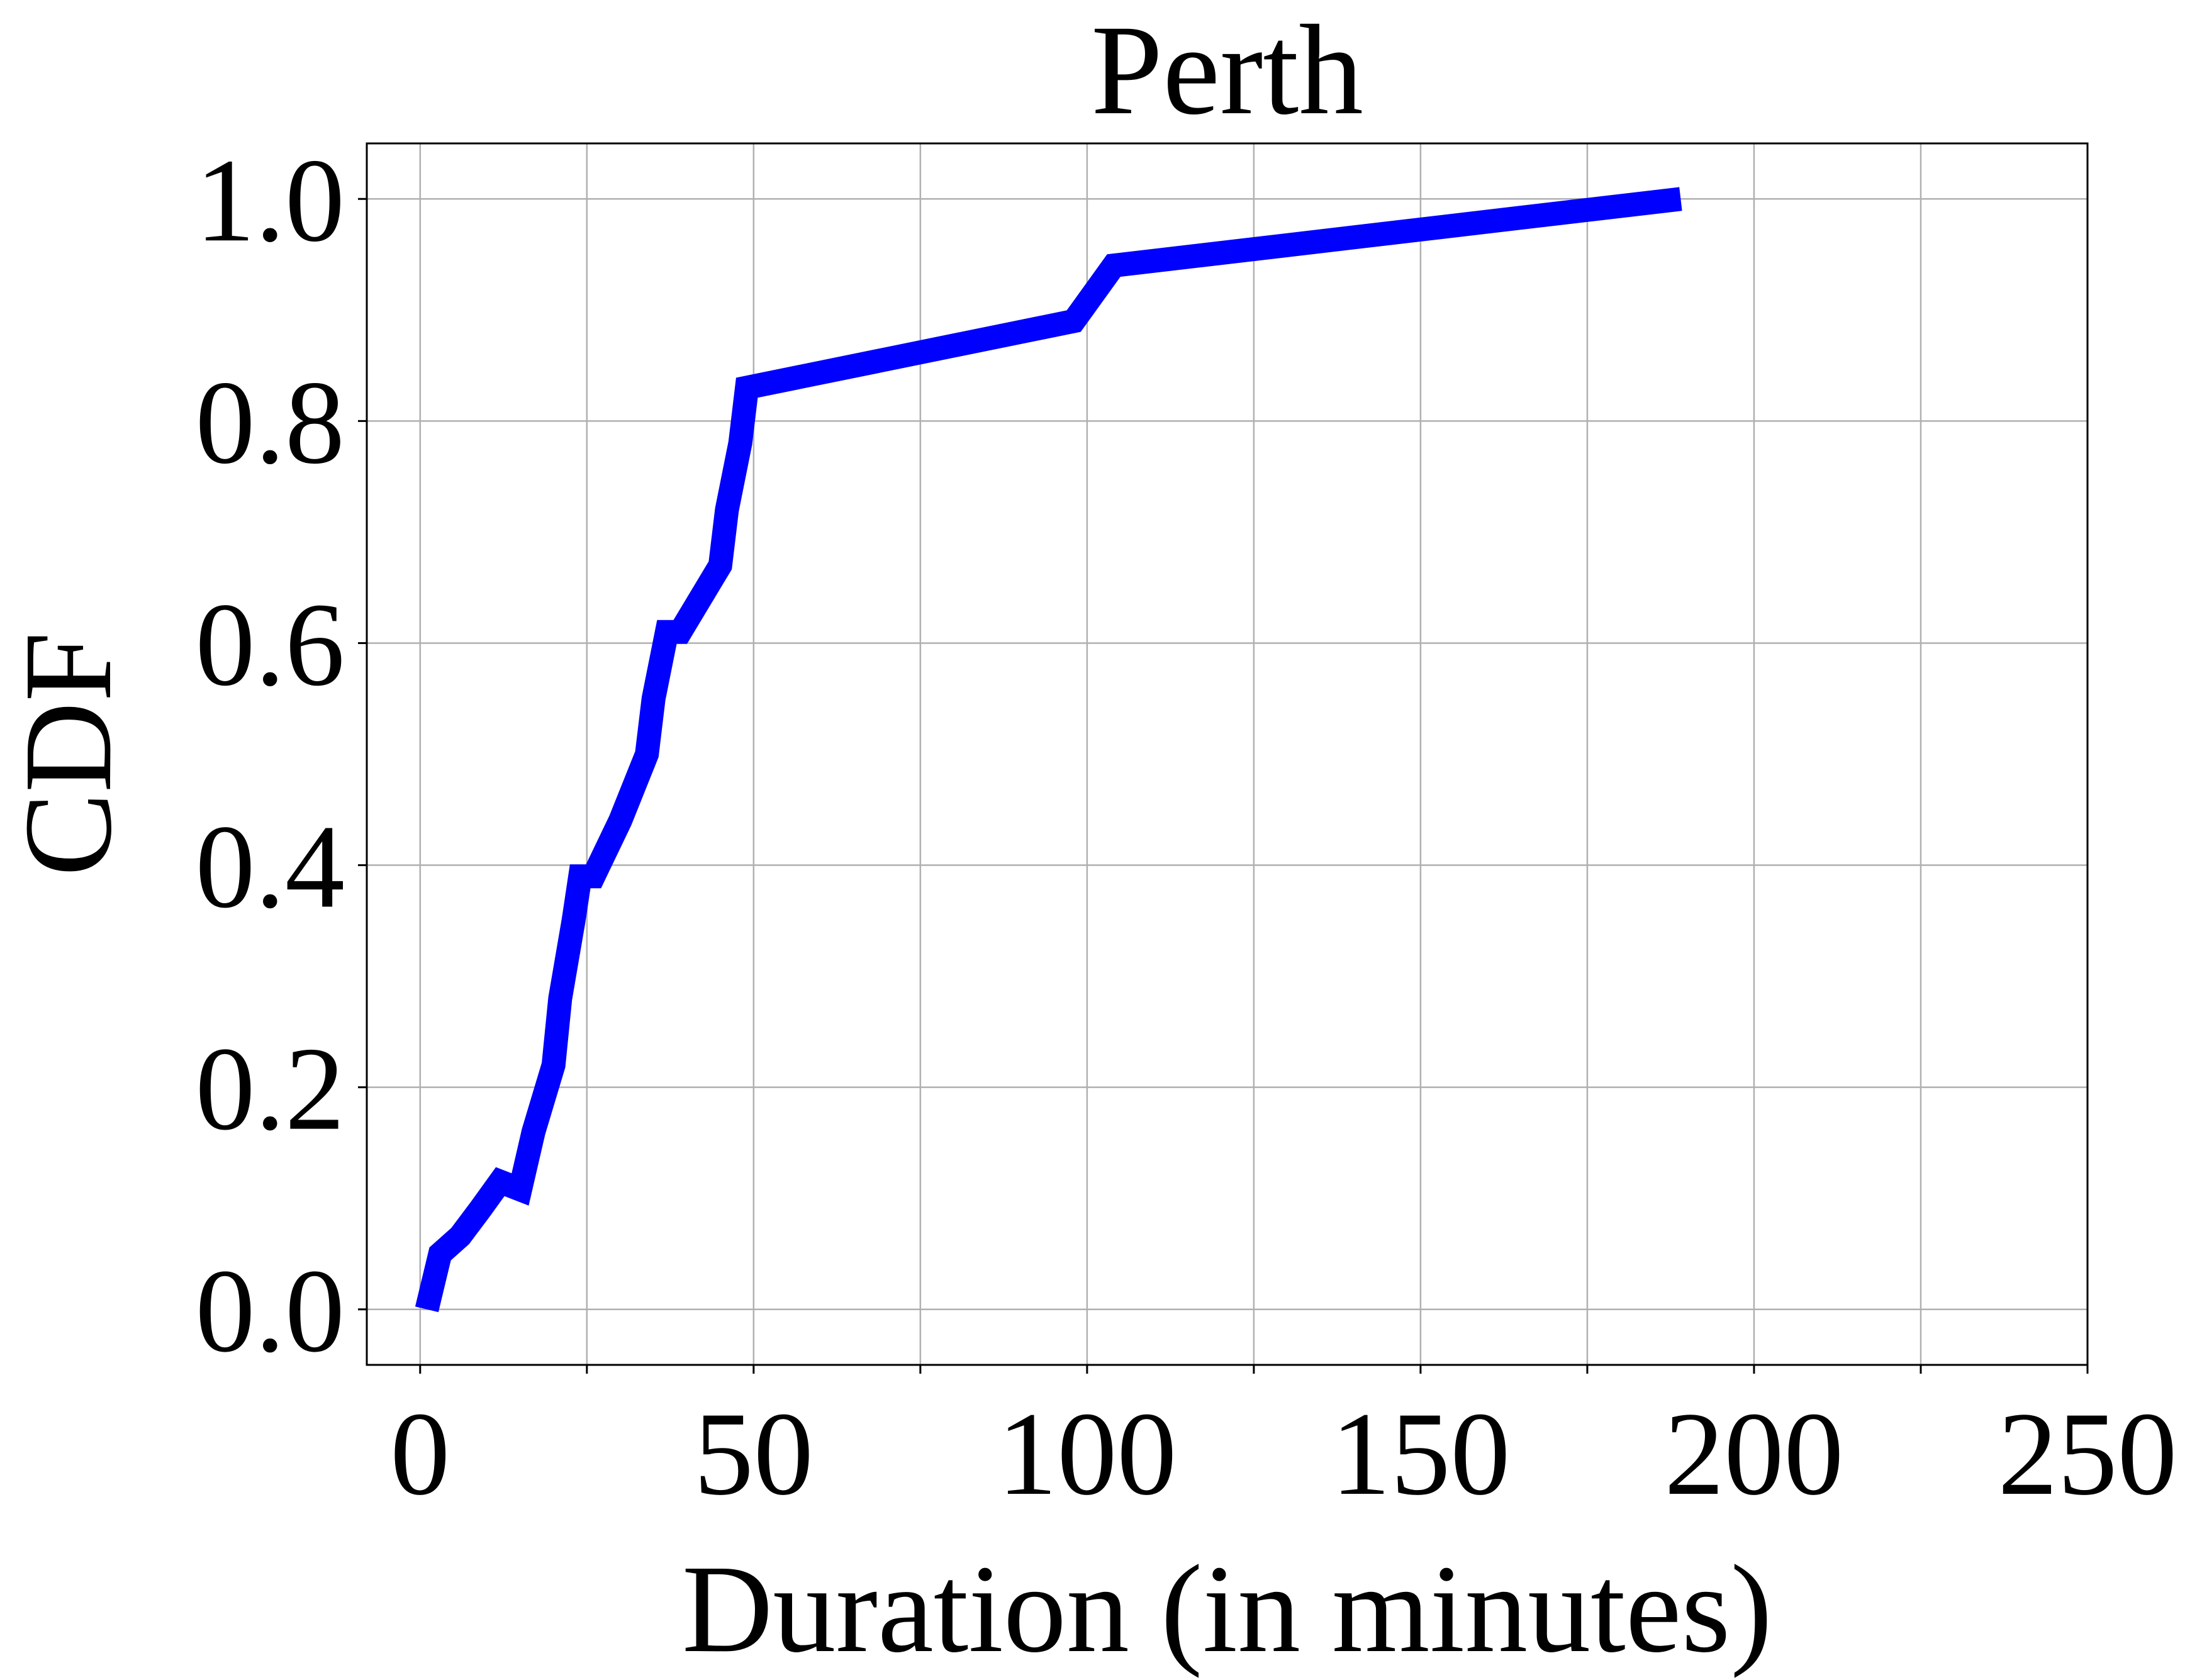  I want to click on y-tick-label: 0.2, so click(270, 1089).